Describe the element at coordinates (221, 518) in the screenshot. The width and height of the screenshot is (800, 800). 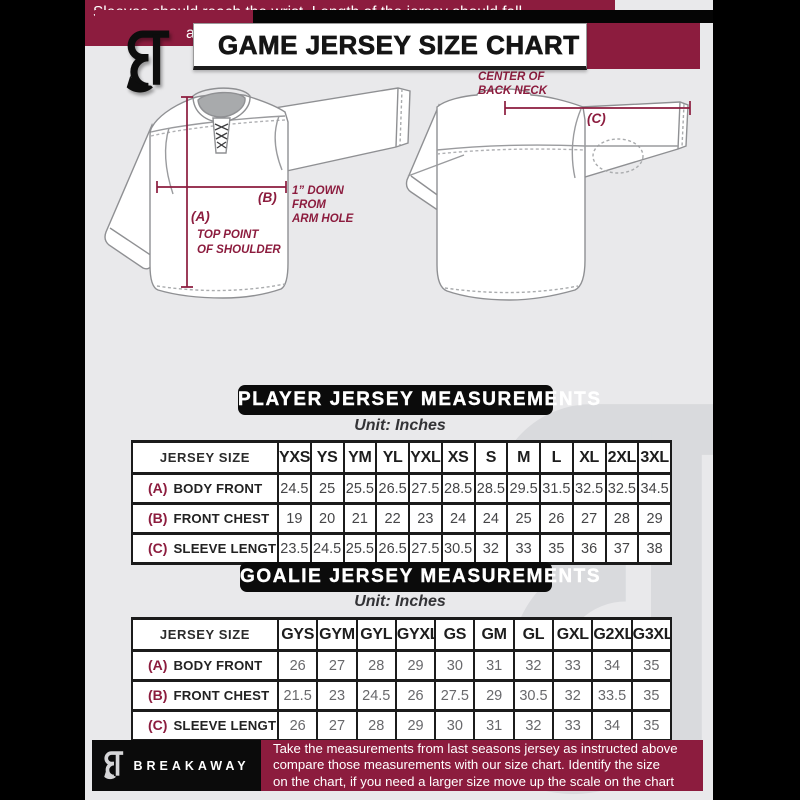
I see `measurement-name: FRONT CHEST` at that location.